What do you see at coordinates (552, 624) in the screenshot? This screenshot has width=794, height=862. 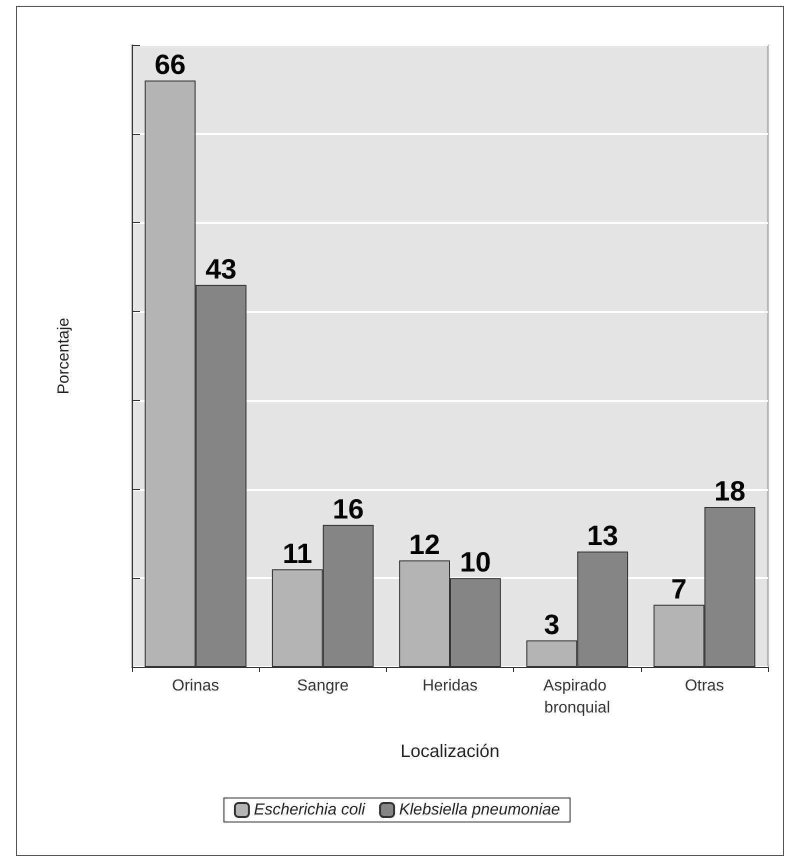 I see `data-label: 3` at bounding box center [552, 624].